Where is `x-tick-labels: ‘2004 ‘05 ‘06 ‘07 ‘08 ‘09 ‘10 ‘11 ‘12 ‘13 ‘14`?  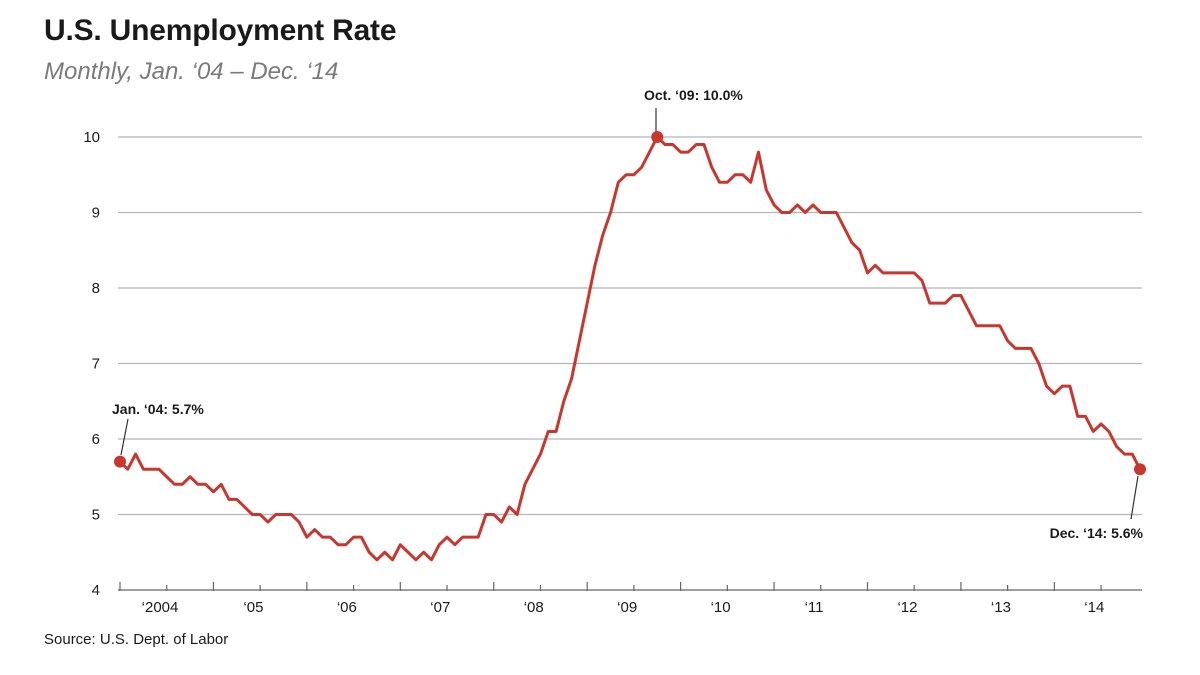 x-tick-labels: ‘2004 ‘05 ‘06 ‘07 ‘08 ‘09 ‘10 ‘11 ‘12 ‘13 ‘14 is located at coordinates (623, 607).